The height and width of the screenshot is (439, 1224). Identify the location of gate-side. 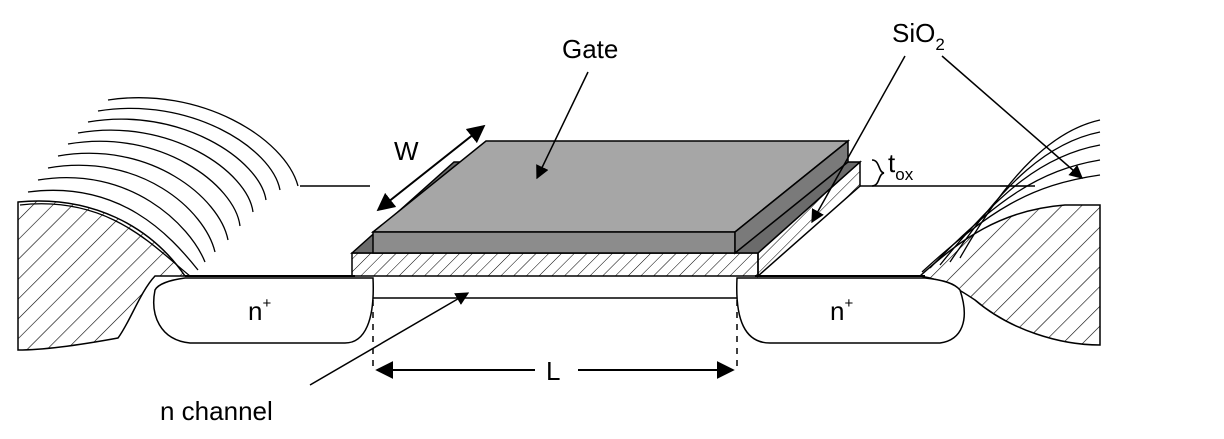
(791, 197).